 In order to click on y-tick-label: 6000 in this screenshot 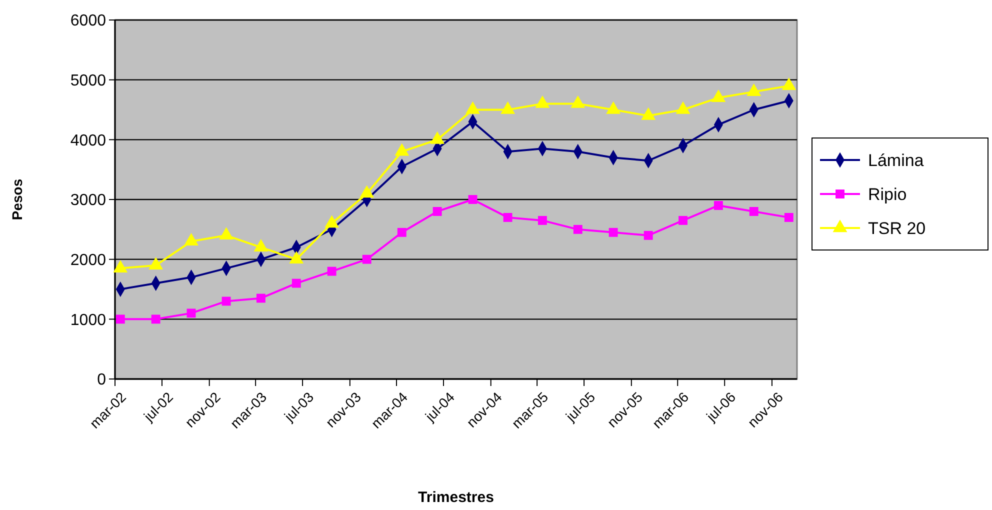, I will do `click(88, 21)`.